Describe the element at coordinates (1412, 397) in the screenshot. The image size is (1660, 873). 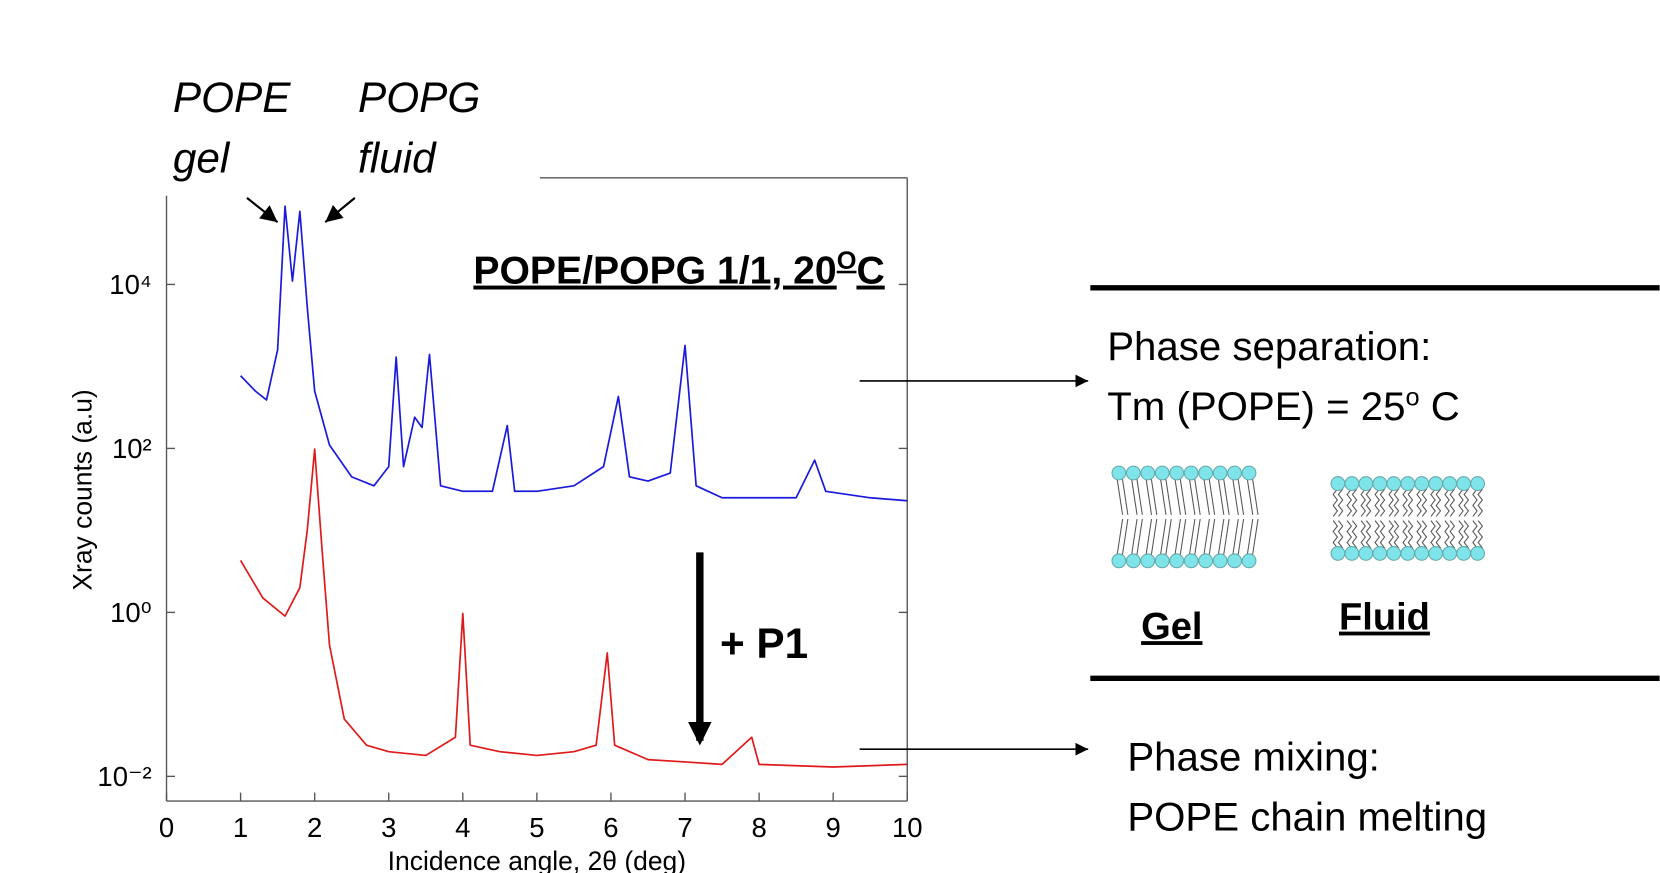
I see `tm-part: o` at that location.